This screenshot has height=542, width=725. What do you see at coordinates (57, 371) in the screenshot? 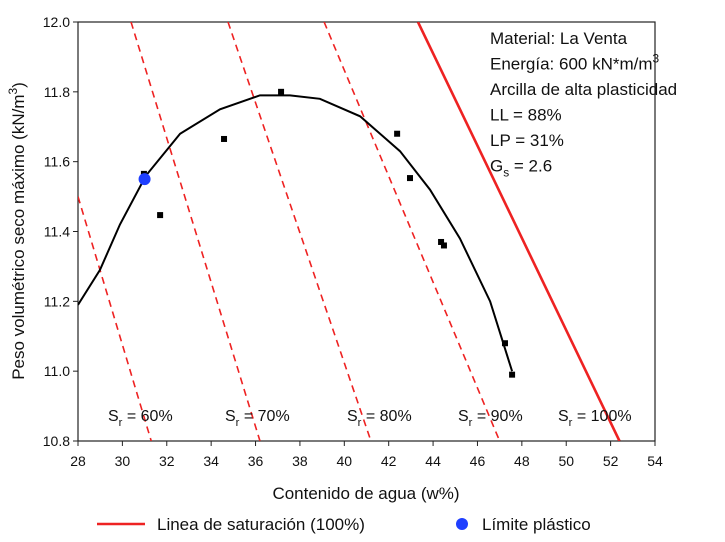
I see `y-tick-label: 11.0` at bounding box center [57, 371].